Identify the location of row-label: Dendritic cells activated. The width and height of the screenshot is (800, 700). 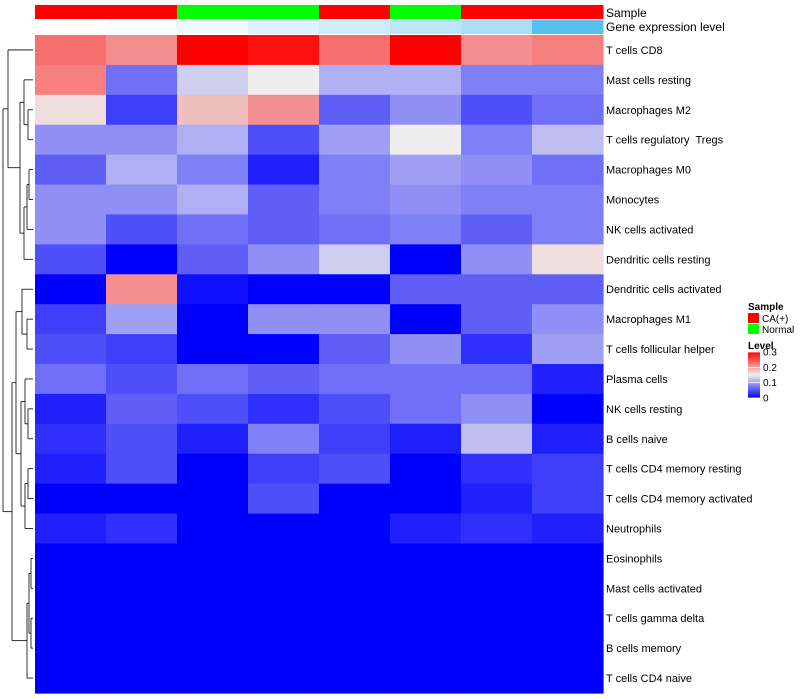
(664, 290).